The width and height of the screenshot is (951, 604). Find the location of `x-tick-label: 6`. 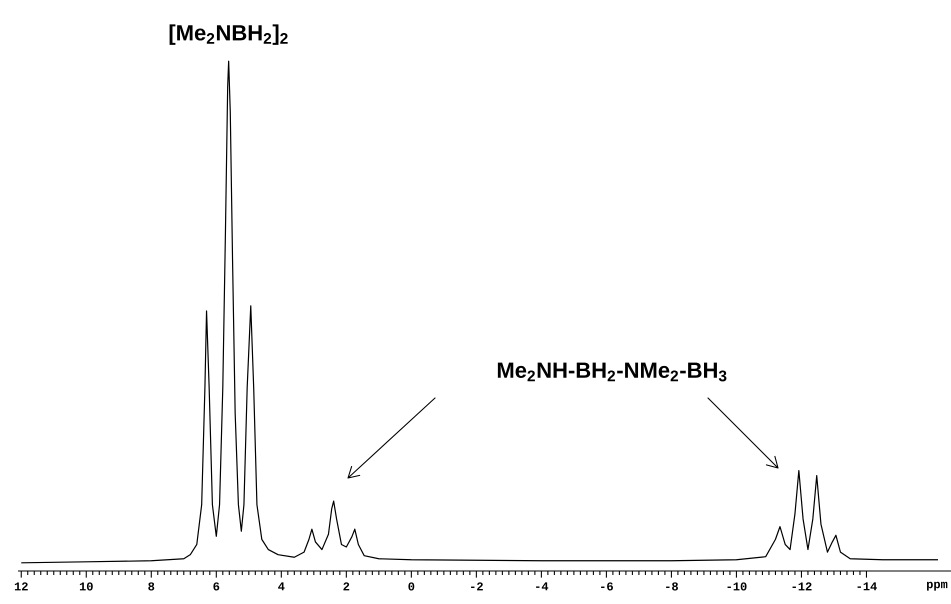

x-tick-label: 6 is located at coordinates (216, 586).